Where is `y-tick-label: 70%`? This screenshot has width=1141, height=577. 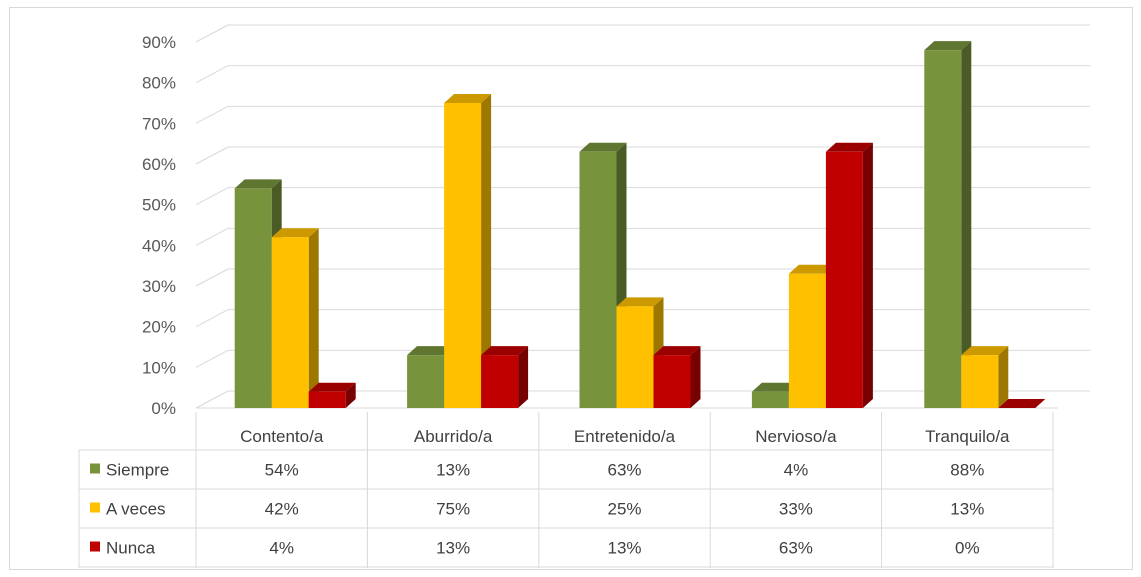 y-tick-label: 70% is located at coordinates (159, 123).